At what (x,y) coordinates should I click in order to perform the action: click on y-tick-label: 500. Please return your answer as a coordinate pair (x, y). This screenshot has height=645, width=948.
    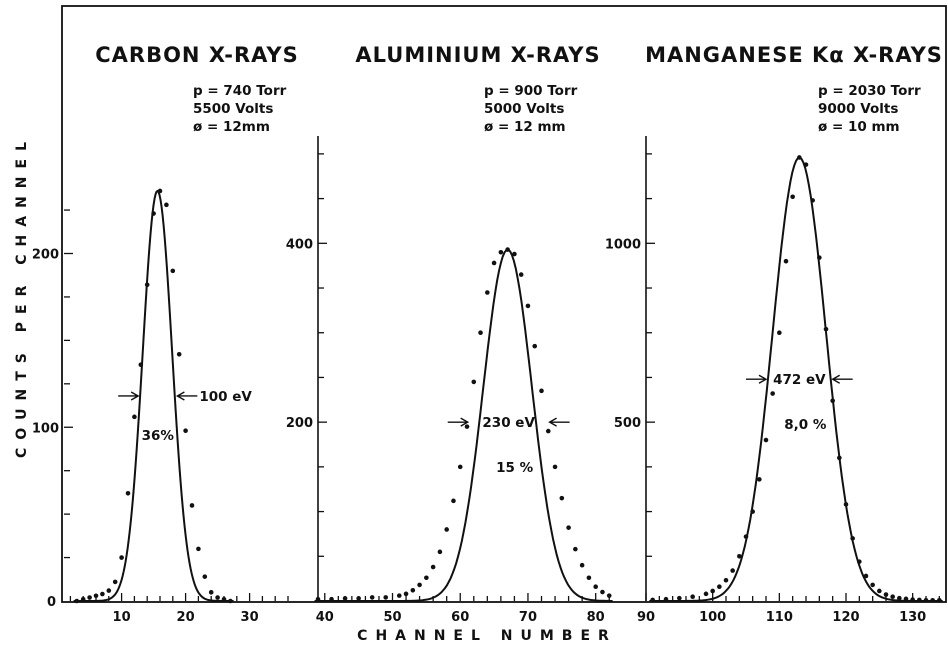
    Looking at the image, I should click on (627, 423).